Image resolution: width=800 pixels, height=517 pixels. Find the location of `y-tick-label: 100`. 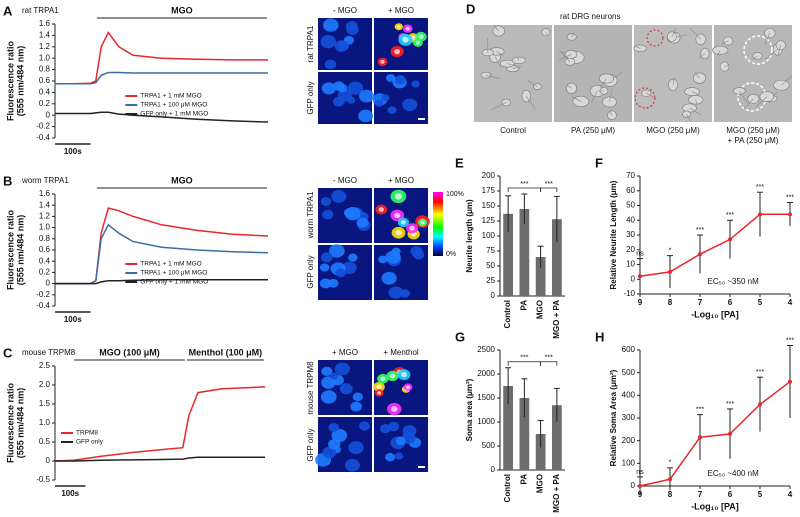

y-tick-label: 100 is located at coordinates (489, 235).